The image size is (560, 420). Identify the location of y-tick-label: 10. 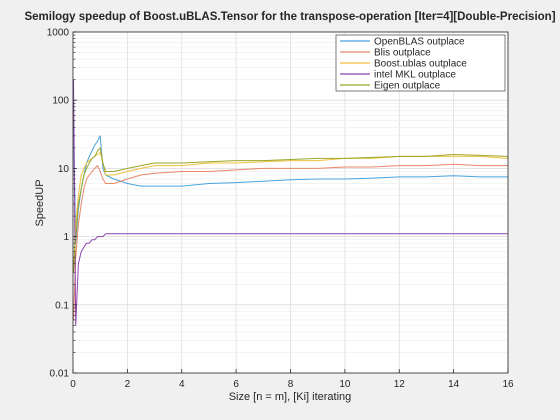
(64, 169).